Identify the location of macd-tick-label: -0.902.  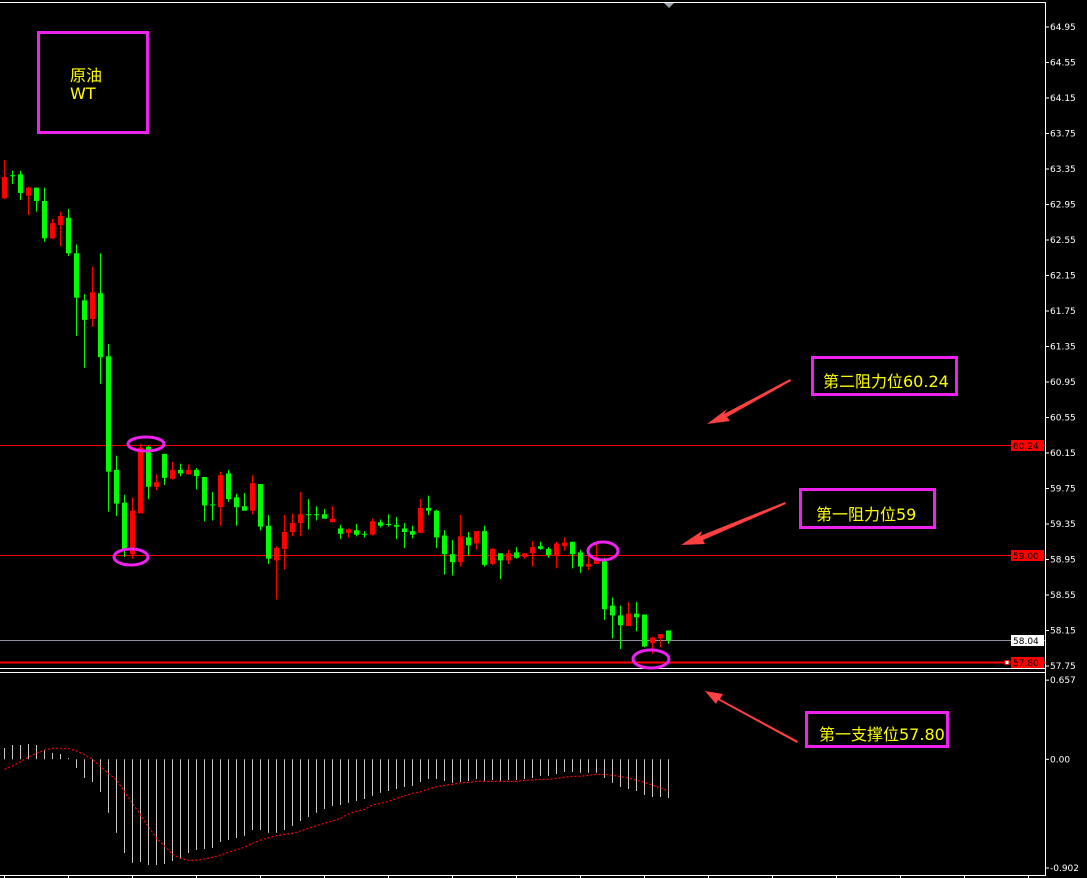
(1064, 869).